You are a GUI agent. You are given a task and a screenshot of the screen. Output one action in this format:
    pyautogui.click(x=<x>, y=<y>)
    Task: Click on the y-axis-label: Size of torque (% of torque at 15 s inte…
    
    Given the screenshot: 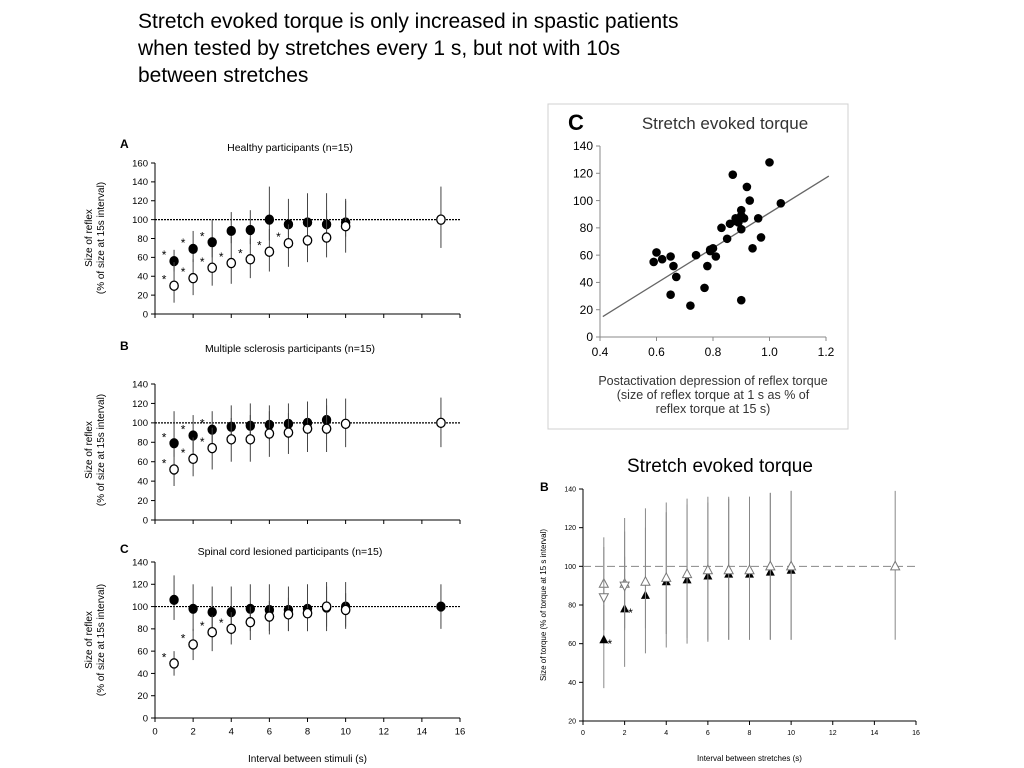 What is the action you would take?
    pyautogui.click(x=543, y=605)
    